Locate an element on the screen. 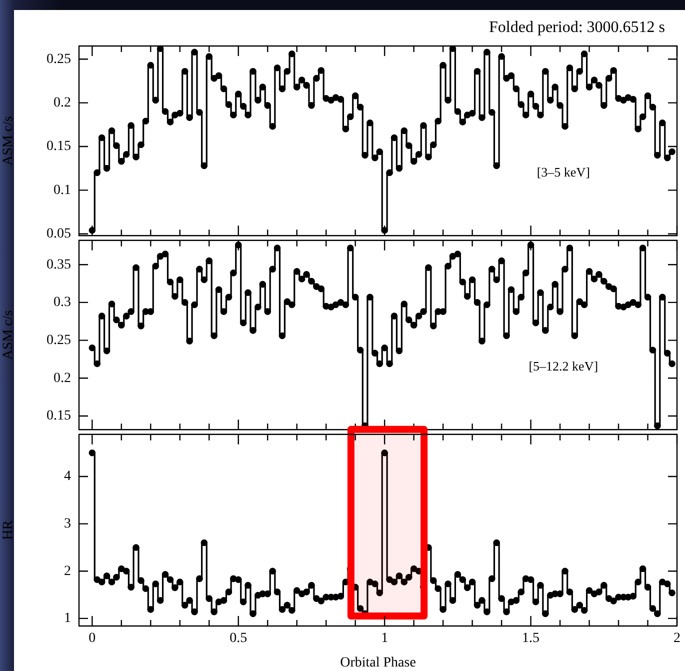 The height and width of the screenshot is (671, 685). y-tick-label: 1 is located at coordinates (67, 618).